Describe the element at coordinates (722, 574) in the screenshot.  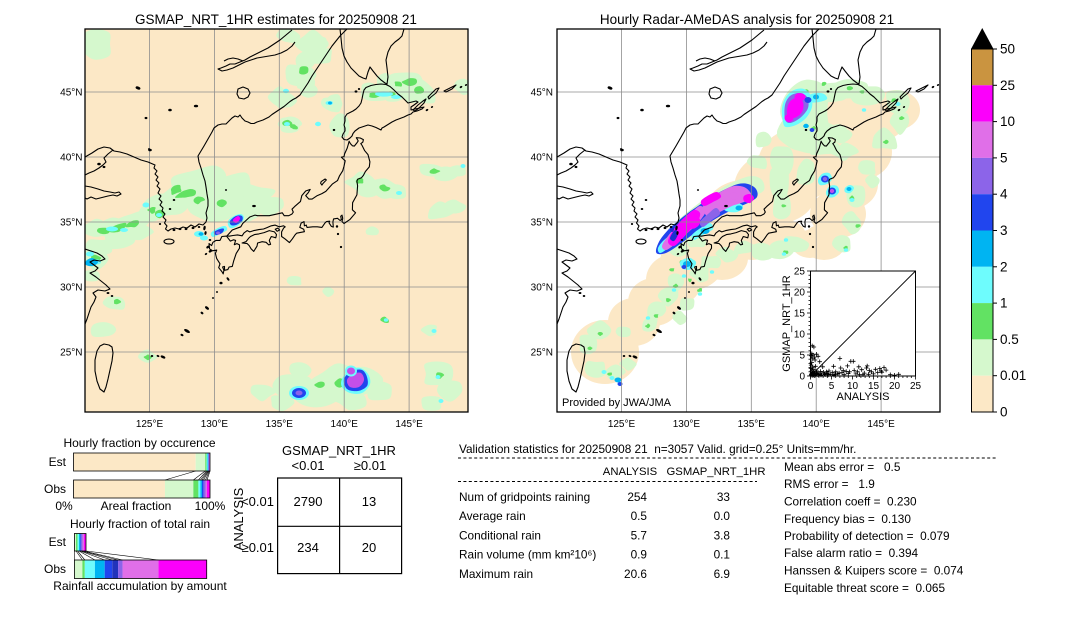
I see `svg-text: 6.9` at that location.